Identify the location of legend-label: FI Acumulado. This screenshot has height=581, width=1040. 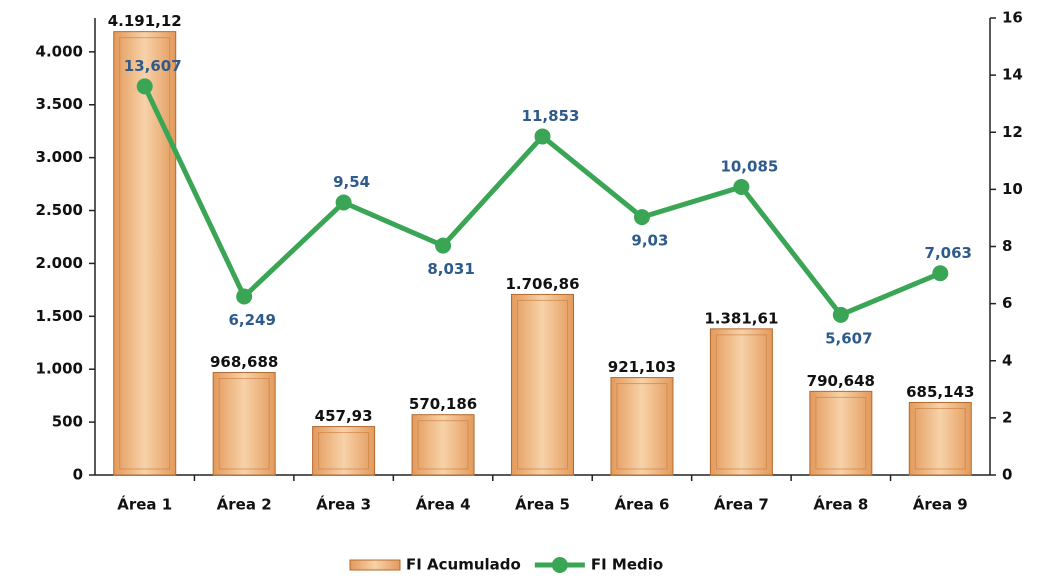
(463, 565).